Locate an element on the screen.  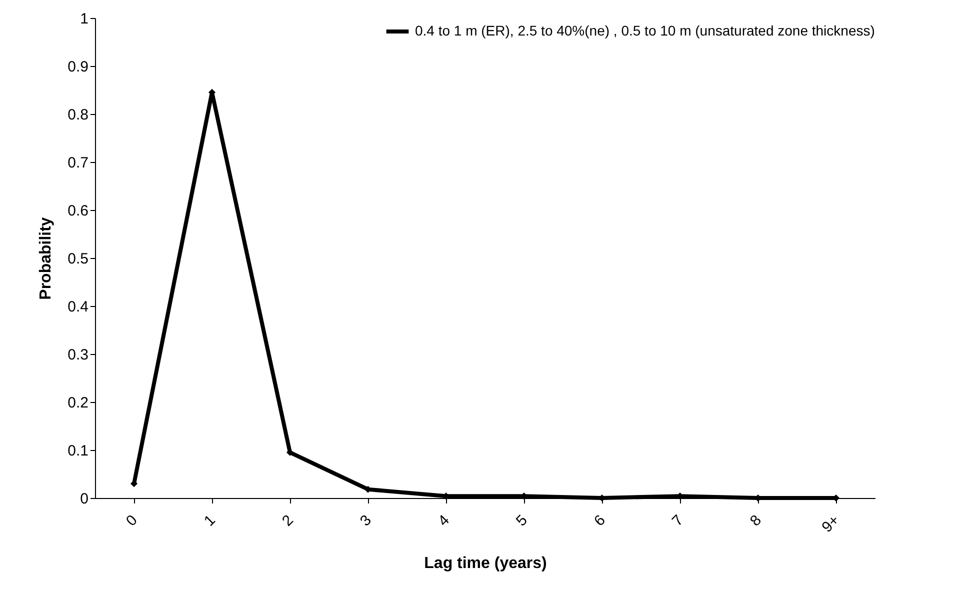
x-tick-label: 6 is located at coordinates (599, 521).